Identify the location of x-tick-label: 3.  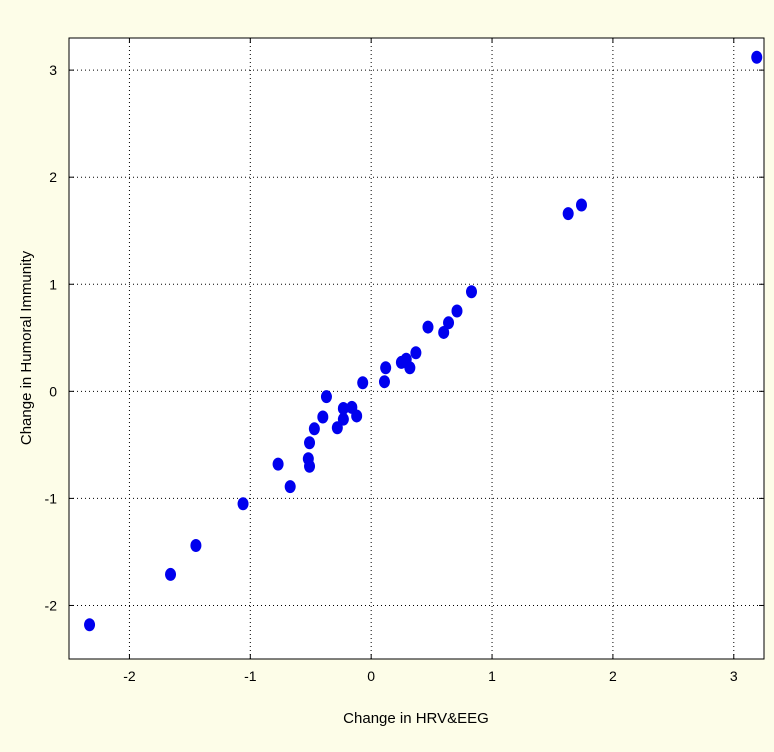
(734, 676).